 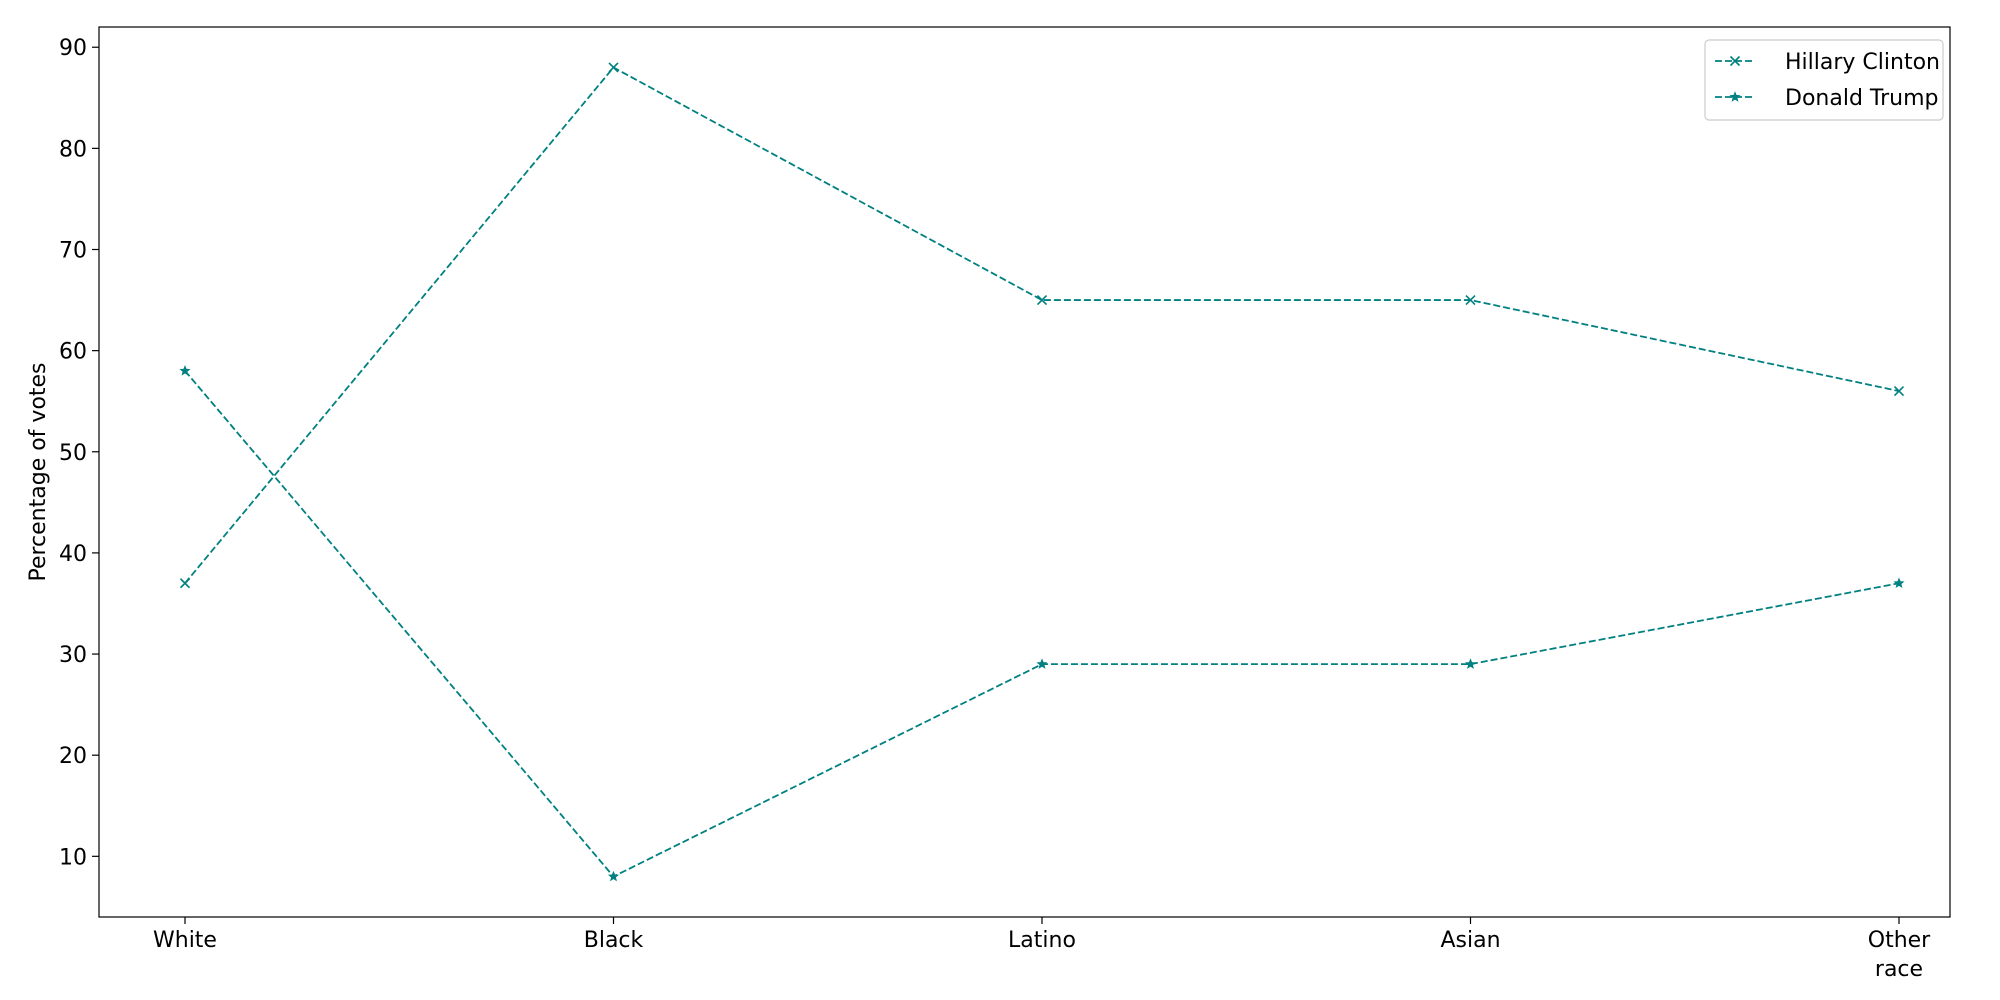 I want to click on y-axis-label: Percentage of votes, so click(x=38, y=471).